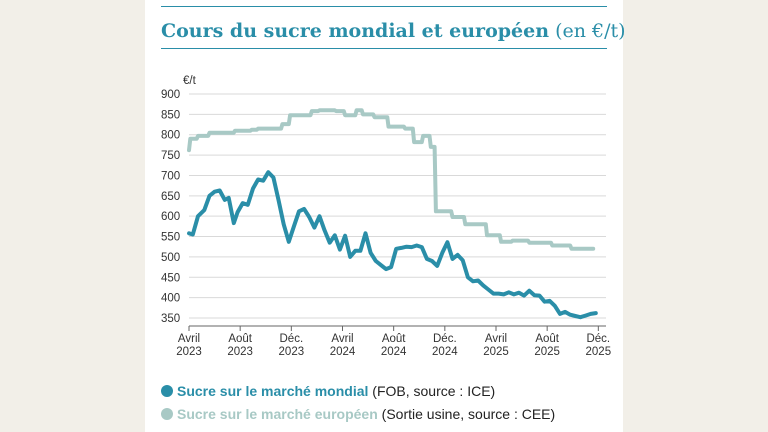 The image size is (768, 432). Describe the element at coordinates (355, 31) in the screenshot. I see `chart-title-main: Cours du sucre mondial et européen` at that location.